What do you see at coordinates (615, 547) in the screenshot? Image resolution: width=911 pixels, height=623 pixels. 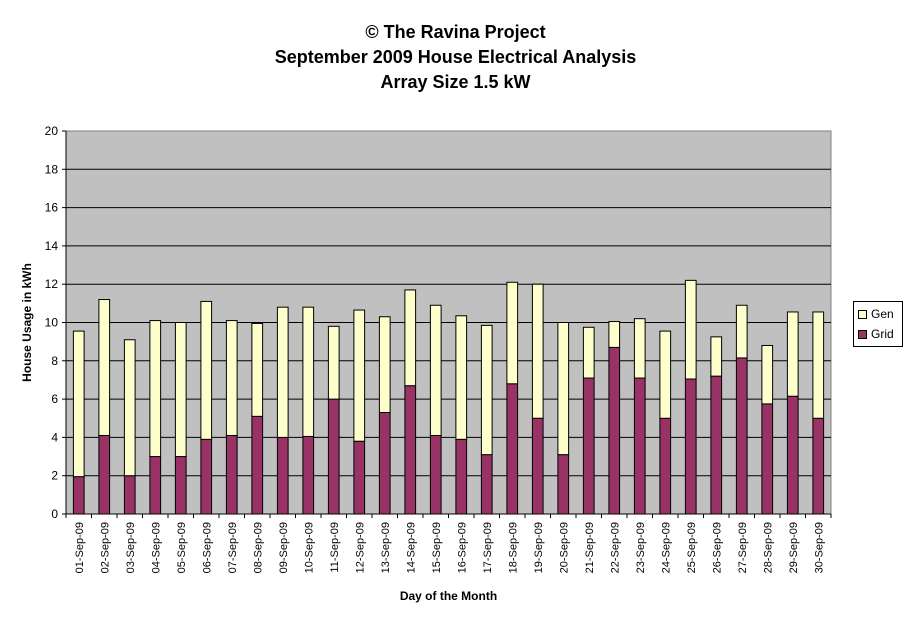 I see `x-tick-label: 22-Sep-09` at bounding box center [615, 547].